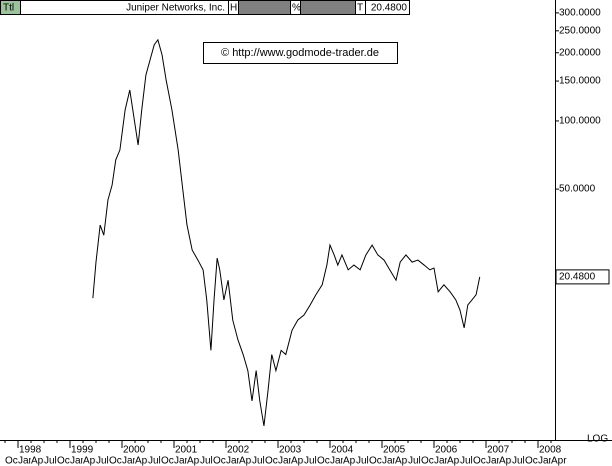 Image resolution: width=612 pixels, height=466 pixels. I want to click on x-tick-label: 2001, so click(186, 450).